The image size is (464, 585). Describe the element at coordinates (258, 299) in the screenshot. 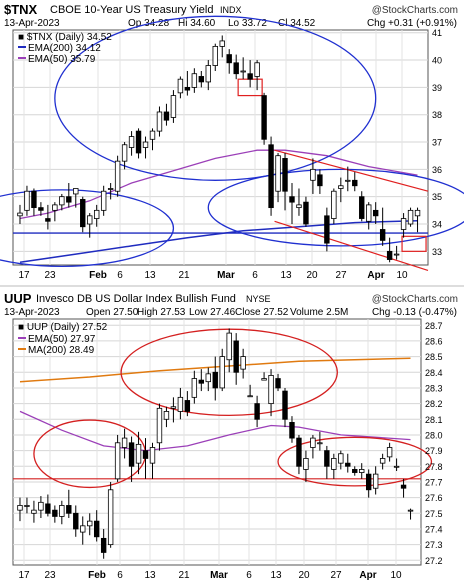

I see `uup-exchange: NYSE` at that location.